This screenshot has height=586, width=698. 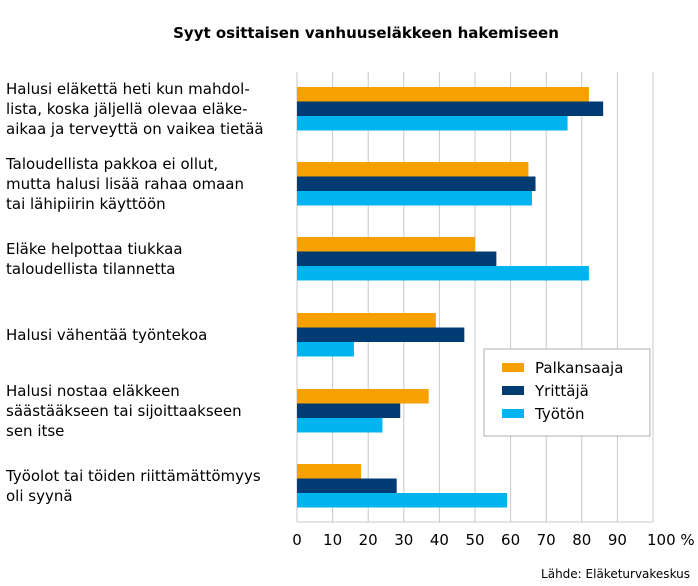 What do you see at coordinates (403, 540) in the screenshot?
I see `x-tick-label: 30` at bounding box center [403, 540].